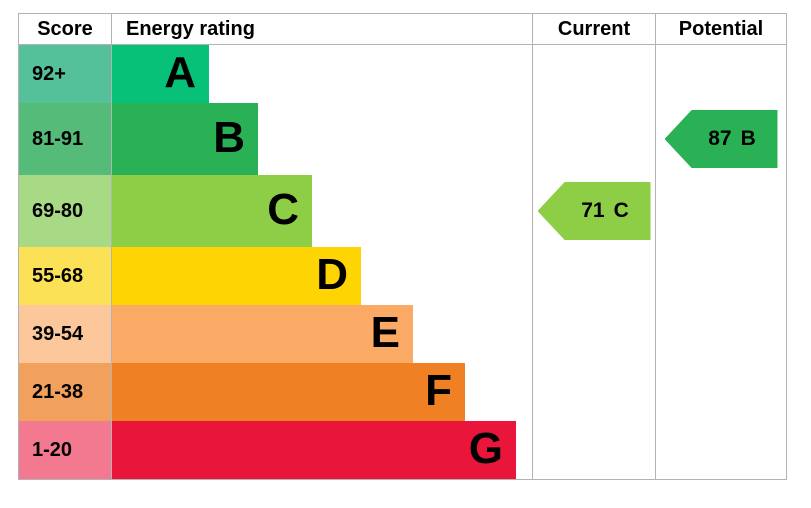 This screenshot has width=811, height=508. I want to click on band-letter-b: B, so click(229, 137).